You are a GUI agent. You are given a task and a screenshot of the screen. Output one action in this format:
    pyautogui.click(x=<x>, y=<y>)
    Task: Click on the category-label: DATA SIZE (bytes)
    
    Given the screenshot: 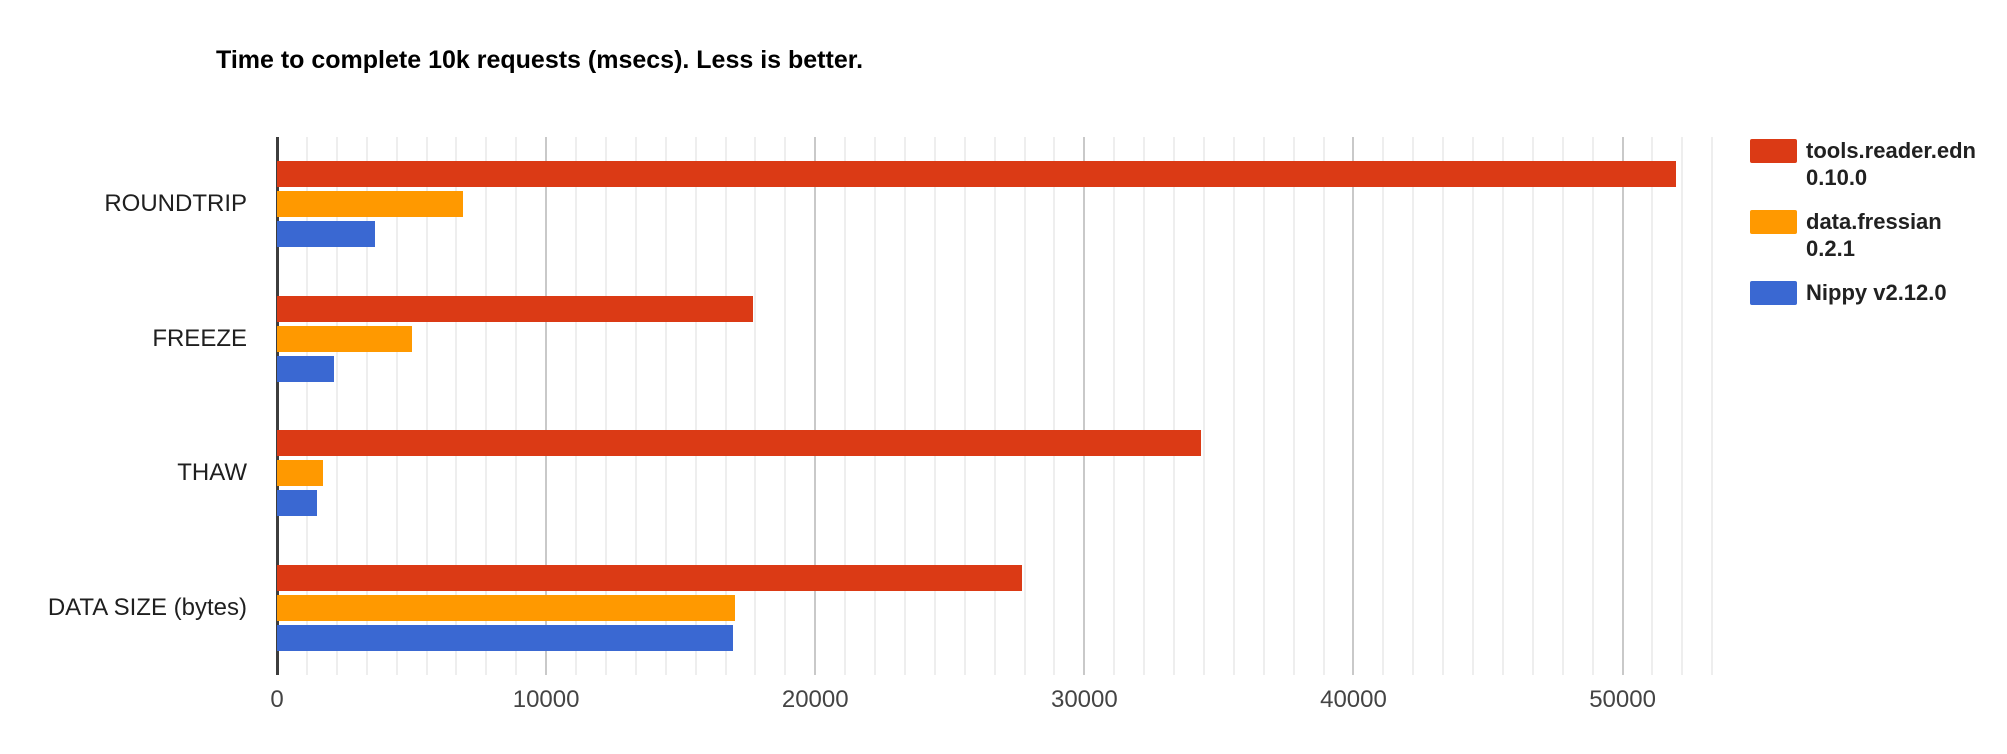 What is the action you would take?
    pyautogui.click(x=147, y=607)
    